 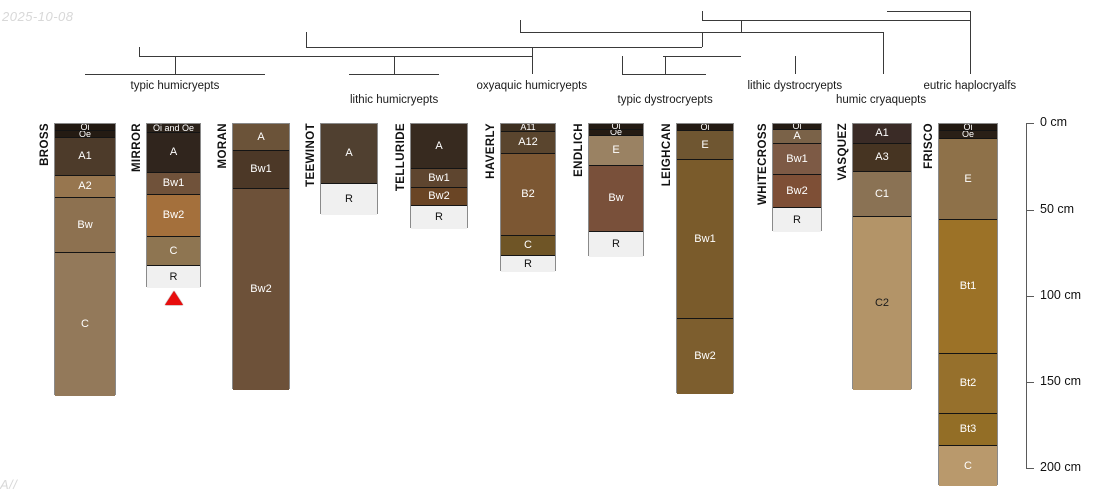 I want to click on profile-column: Oi Oe A1 A2 Bw C, so click(x=85, y=259).